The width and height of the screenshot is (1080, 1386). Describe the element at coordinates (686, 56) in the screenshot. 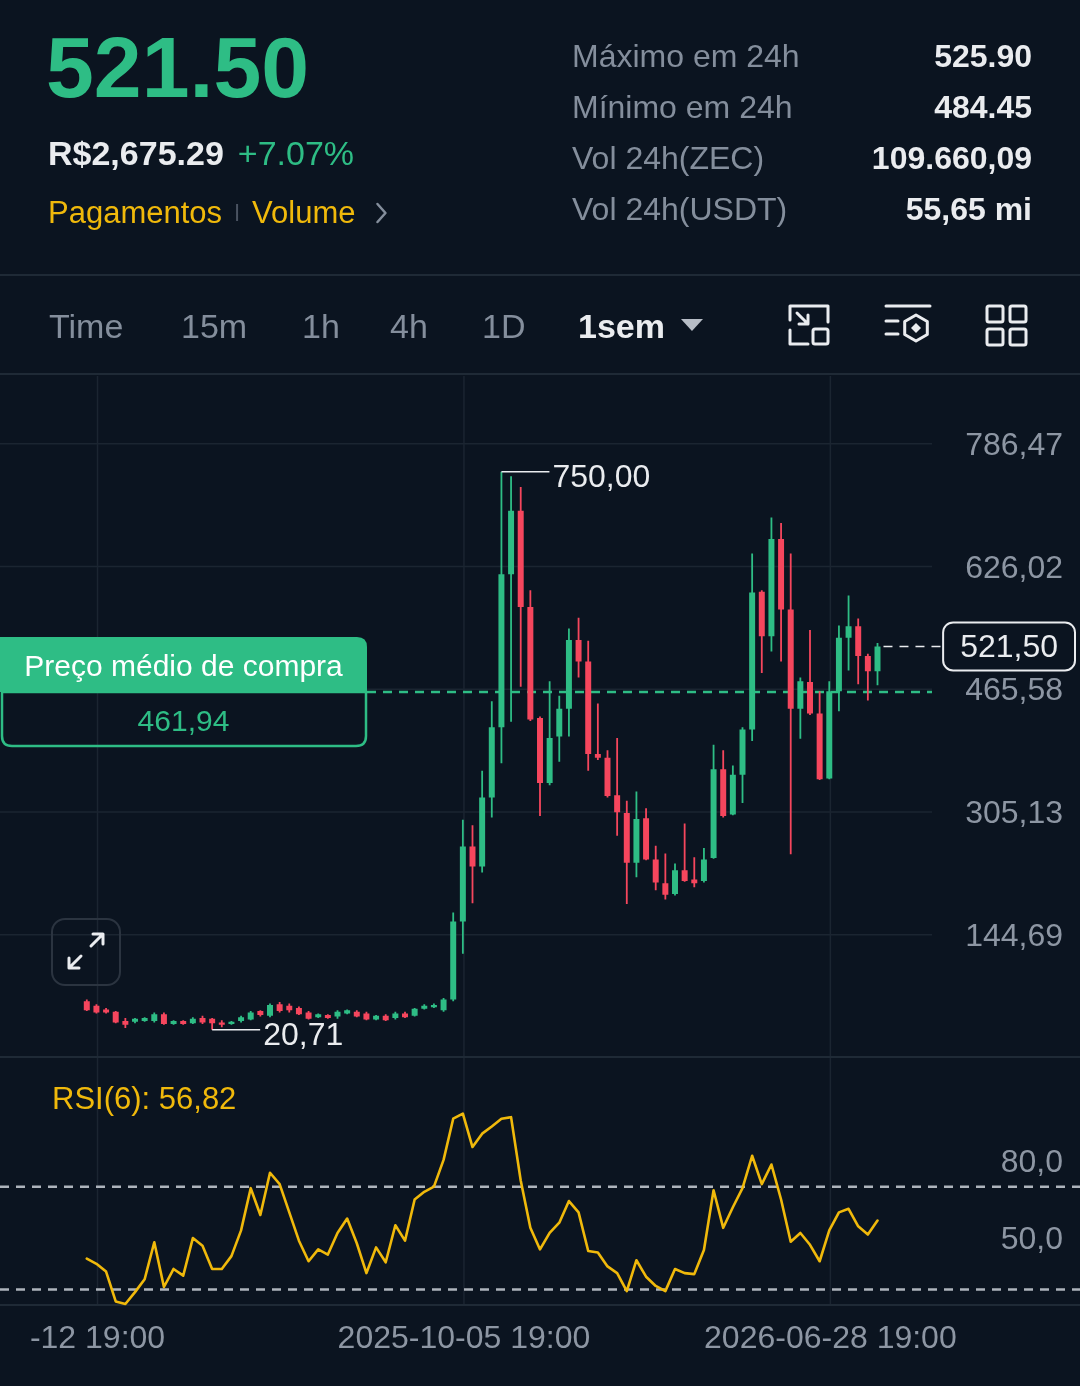

I see `text: Máximo em 24h` at that location.